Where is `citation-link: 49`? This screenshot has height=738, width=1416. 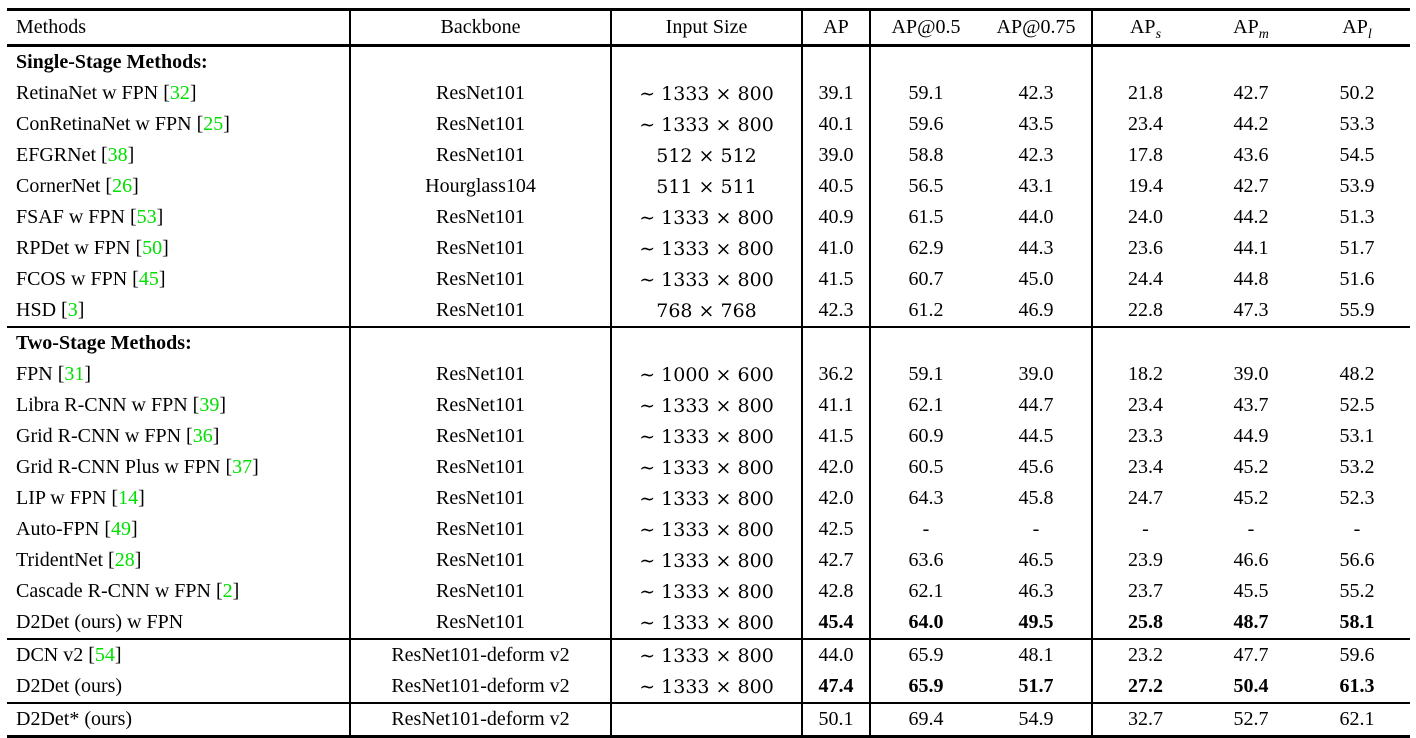 citation-link: 49 is located at coordinates (121, 529).